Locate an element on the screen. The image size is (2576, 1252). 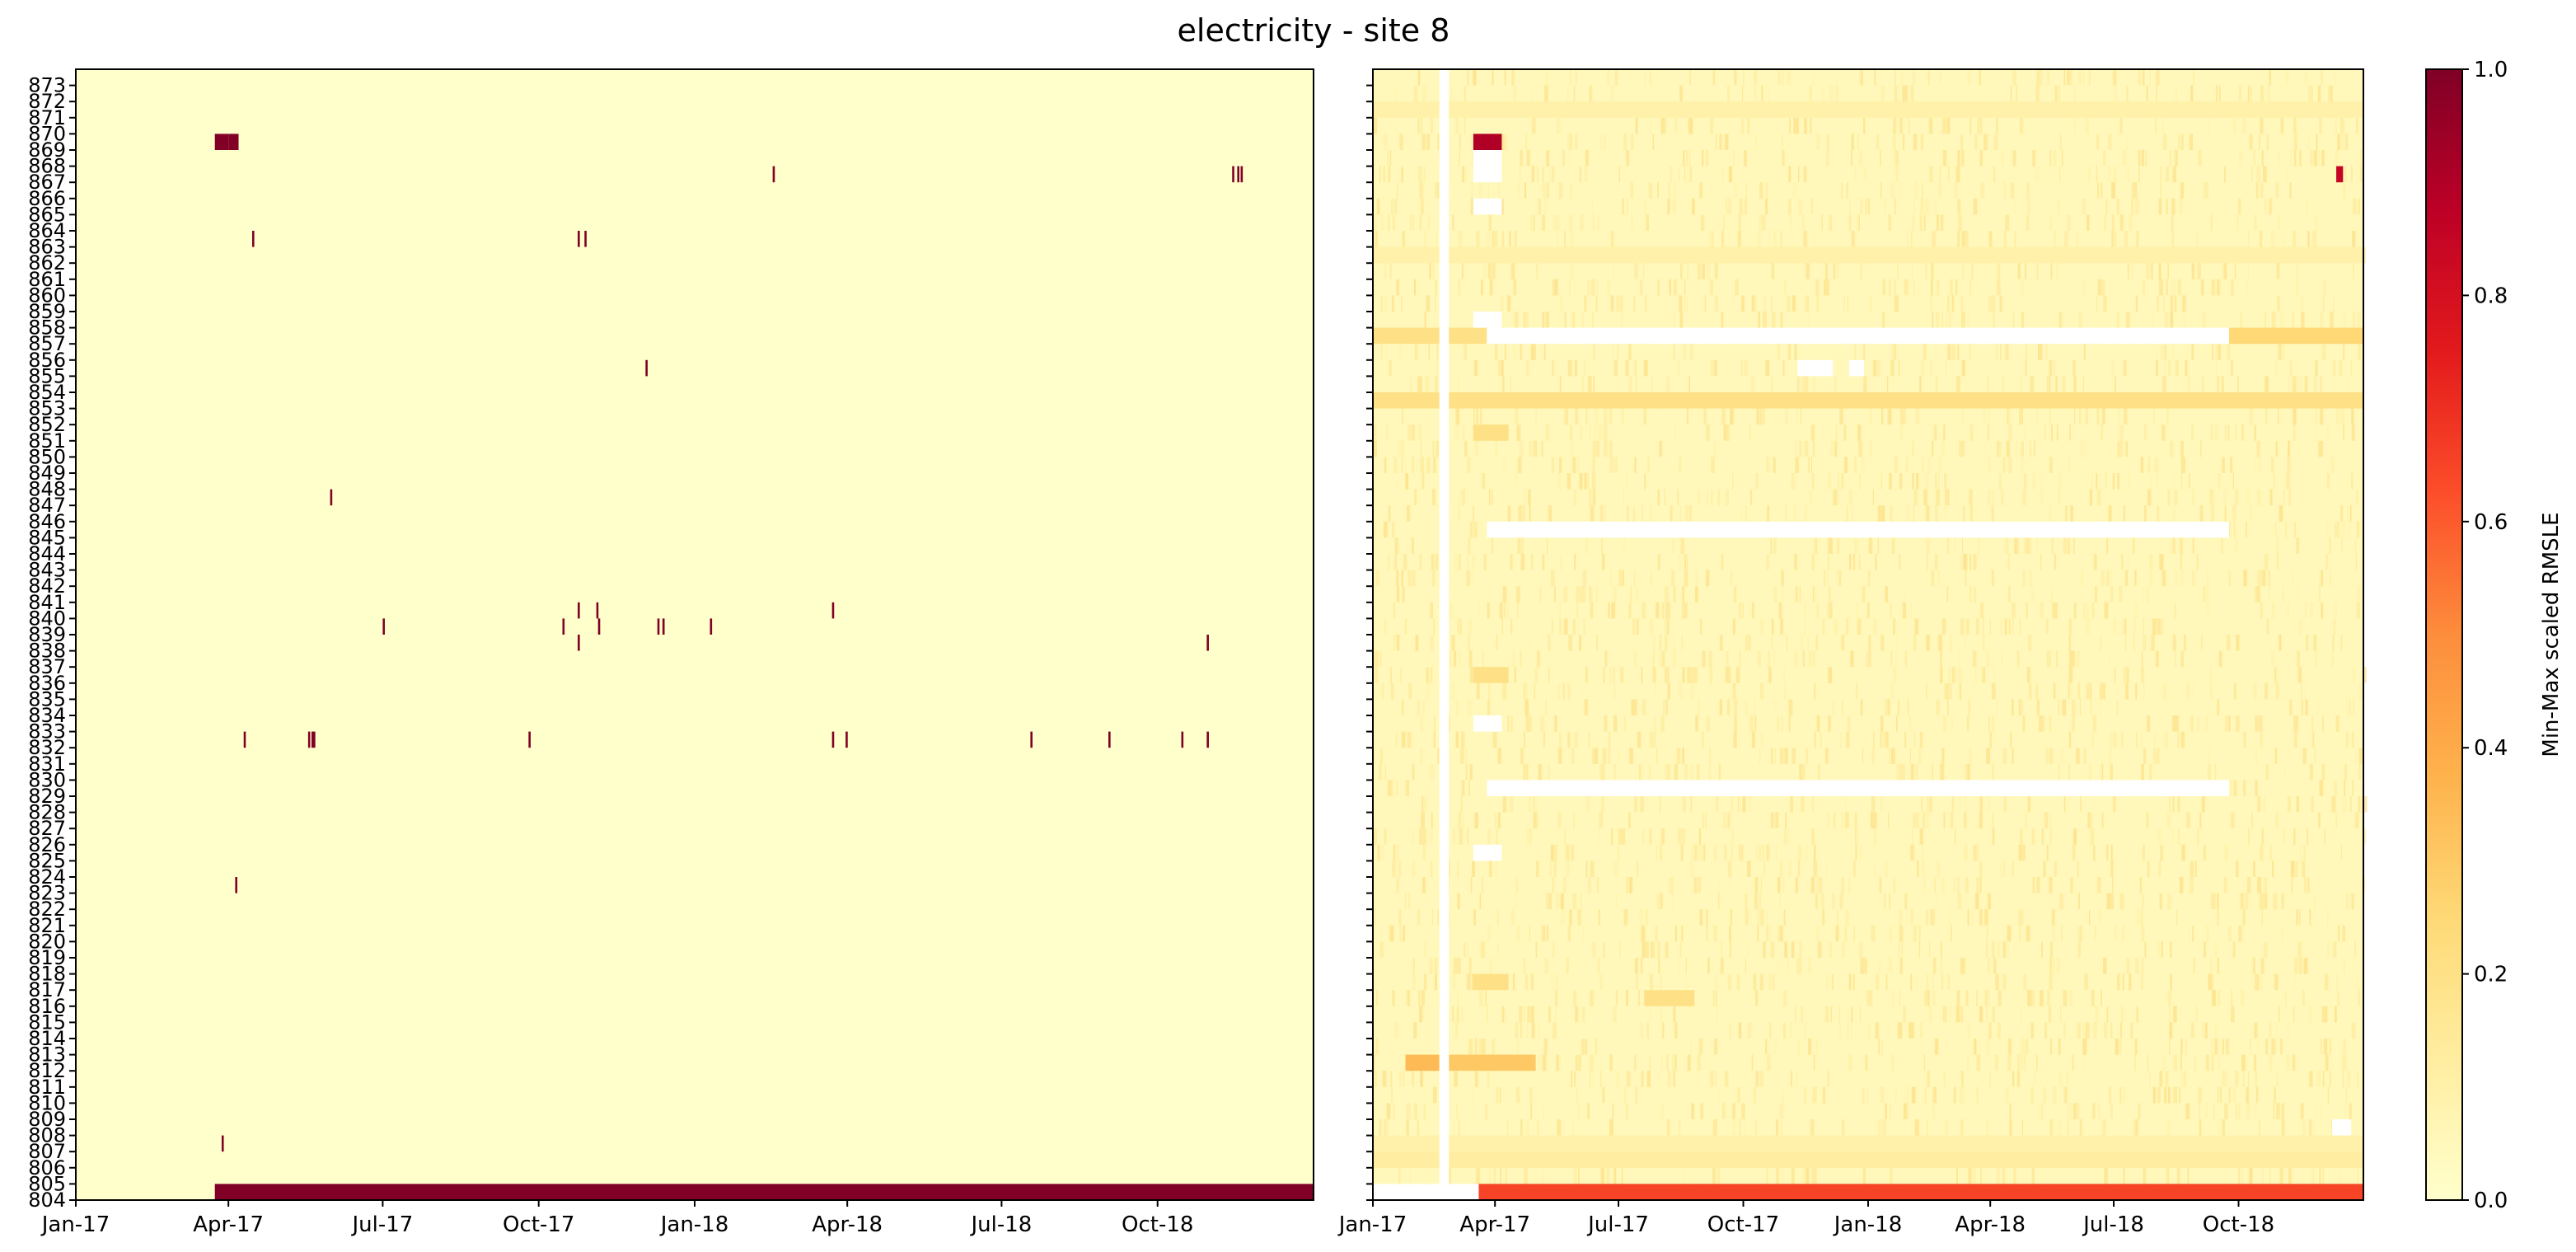
colorbar-tick-label: 0.4 is located at coordinates (2491, 748).